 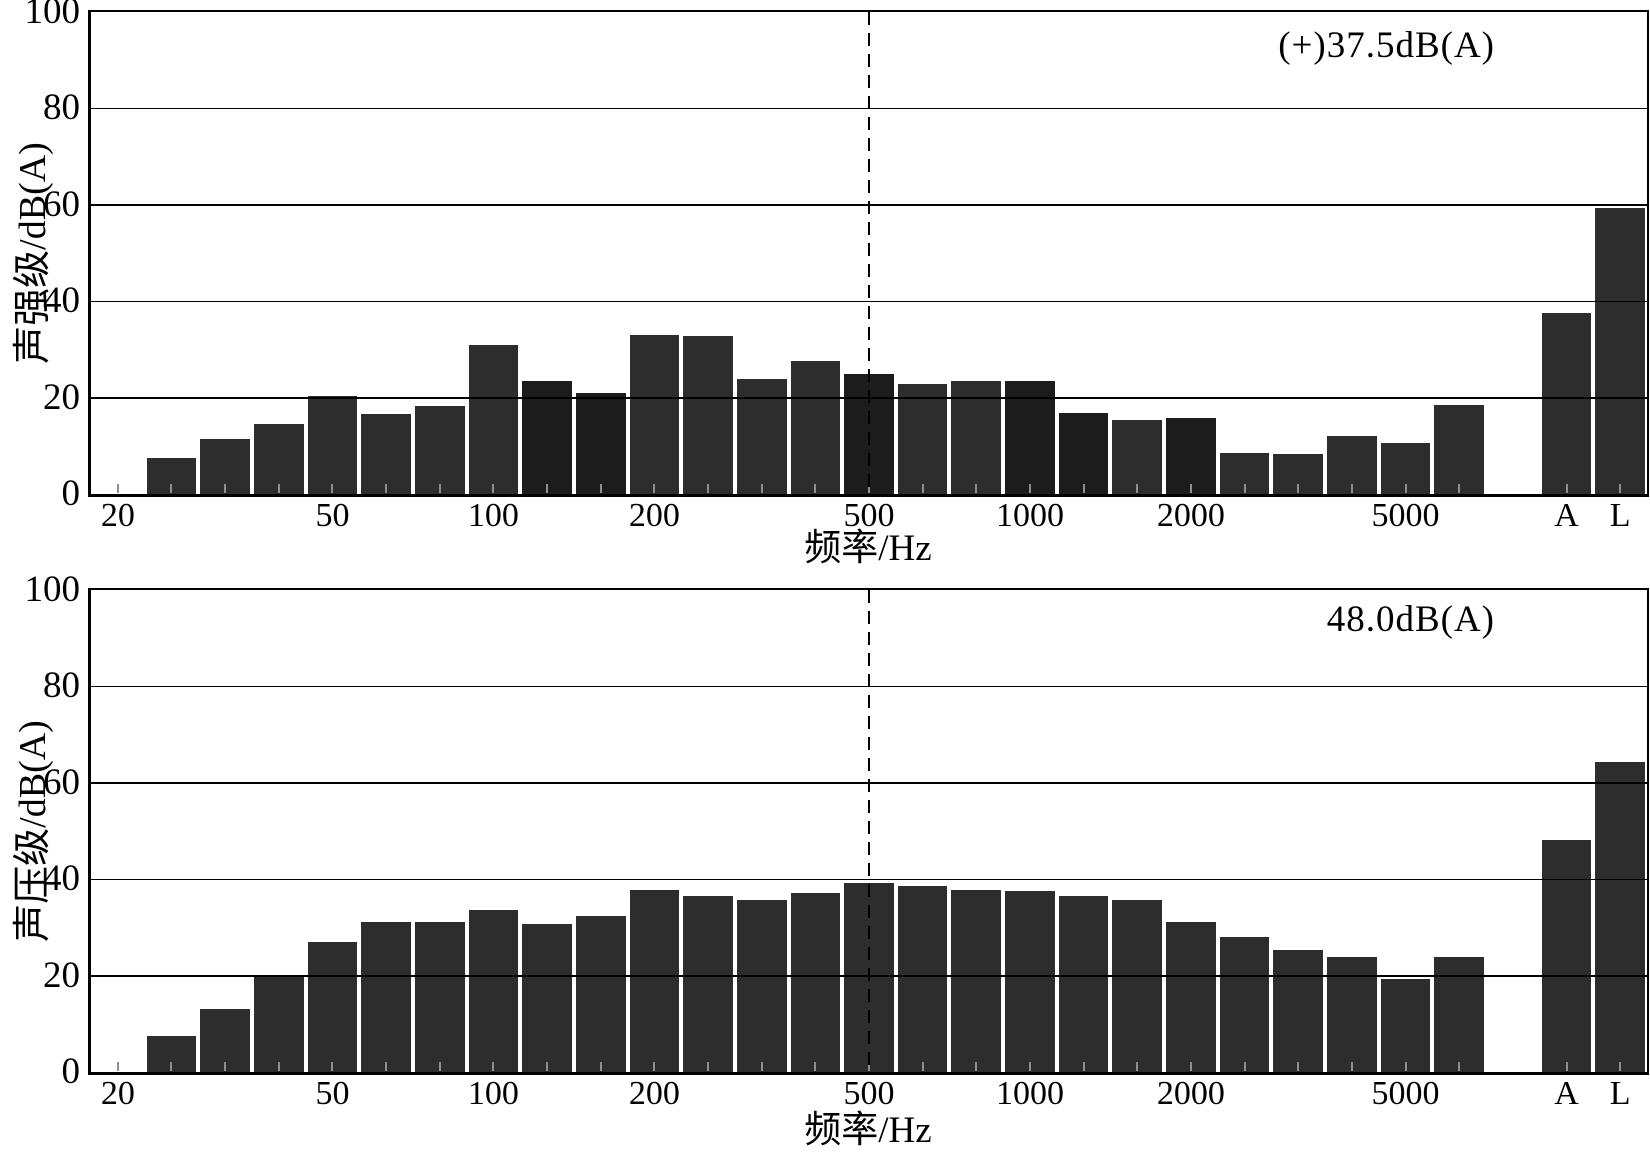 What do you see at coordinates (1620, 350) in the screenshot?
I see `bar-L` at bounding box center [1620, 350].